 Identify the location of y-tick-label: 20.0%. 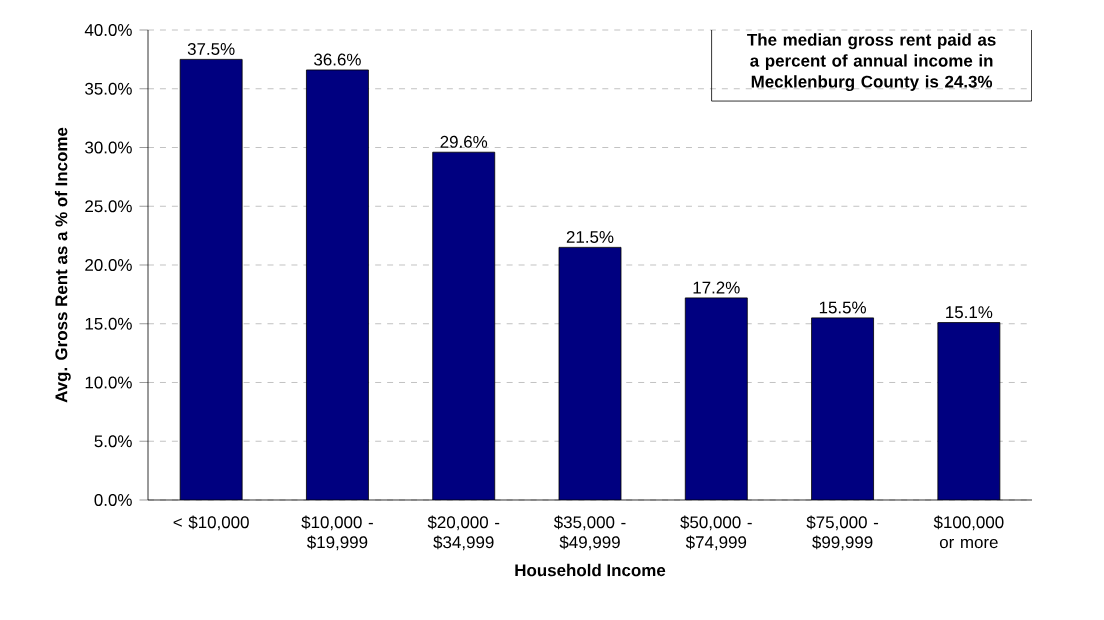
(108, 265).